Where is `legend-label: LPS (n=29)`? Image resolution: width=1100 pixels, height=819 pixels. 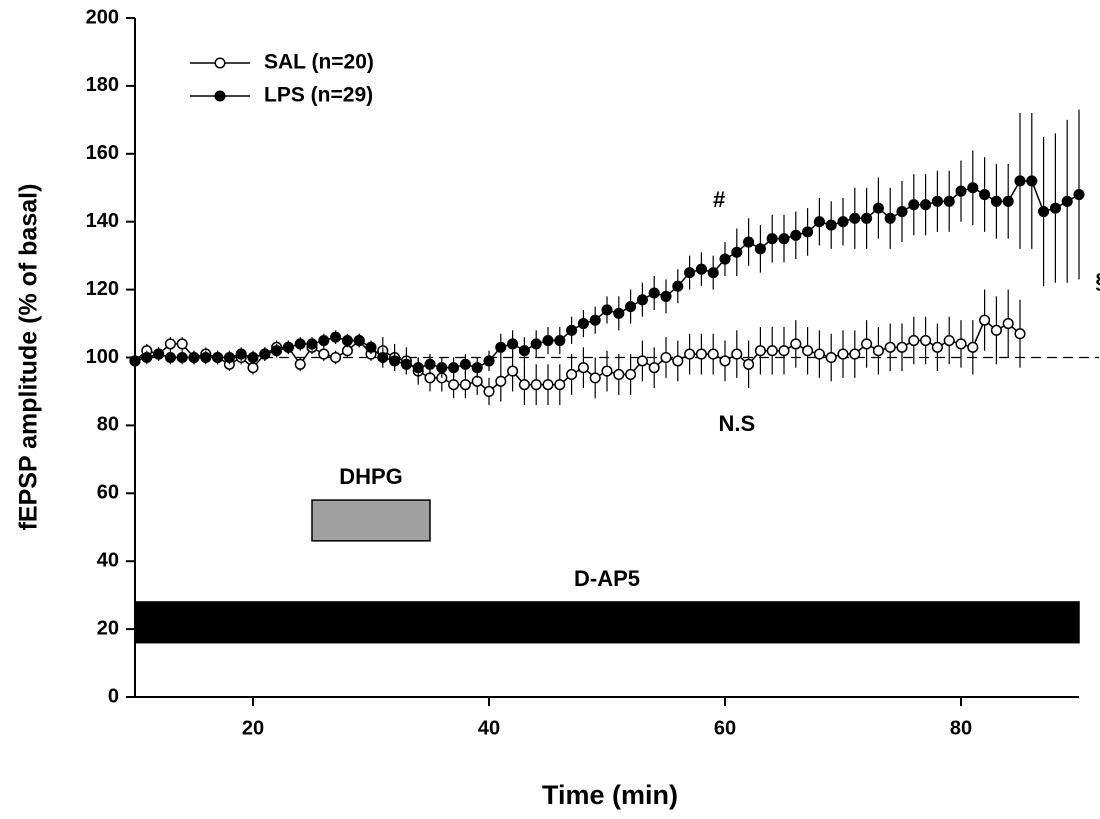
legend-label: LPS (n=29) is located at coordinates (318, 95).